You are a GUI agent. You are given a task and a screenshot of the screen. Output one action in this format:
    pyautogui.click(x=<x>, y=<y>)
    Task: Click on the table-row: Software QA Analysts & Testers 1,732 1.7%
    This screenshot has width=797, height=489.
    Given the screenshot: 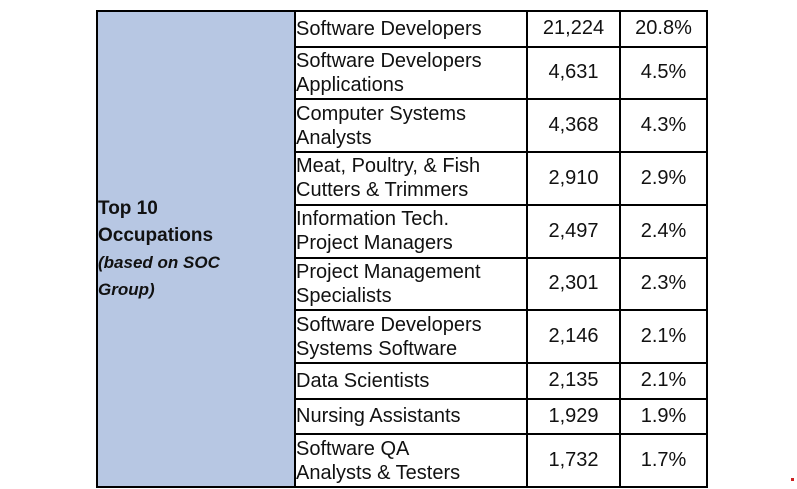 What is the action you would take?
    pyautogui.click(x=402, y=460)
    